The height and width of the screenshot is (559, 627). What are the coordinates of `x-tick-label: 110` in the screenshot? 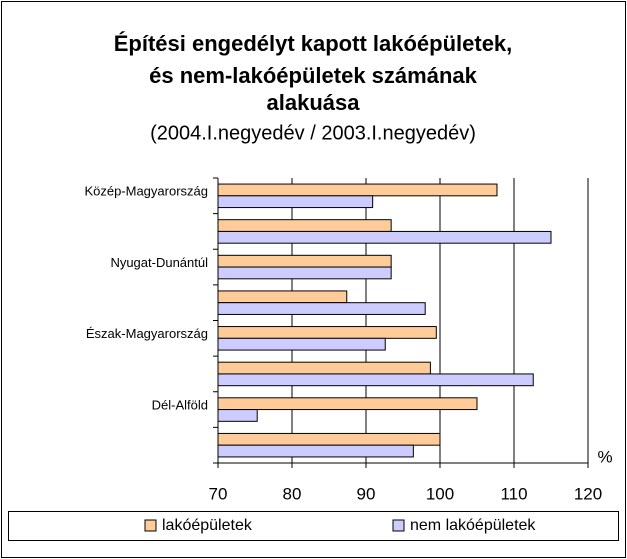 It's located at (513, 493).